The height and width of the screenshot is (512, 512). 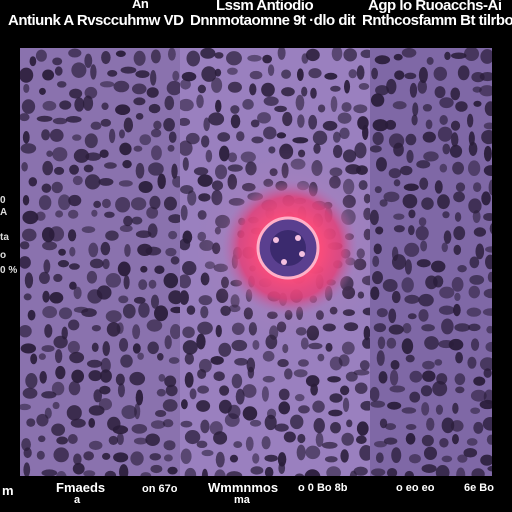 I want to click on sidebar-label-e: 0 %, so click(x=9, y=270).